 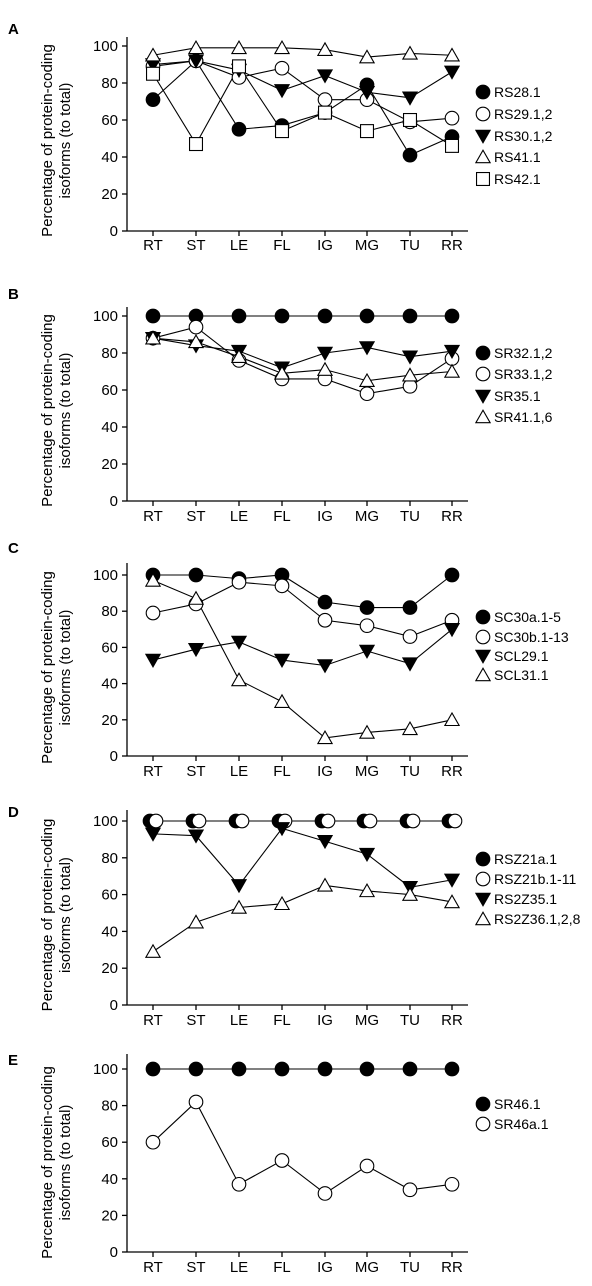 I want to click on series-line-SCL29.1, so click(x=302, y=647).